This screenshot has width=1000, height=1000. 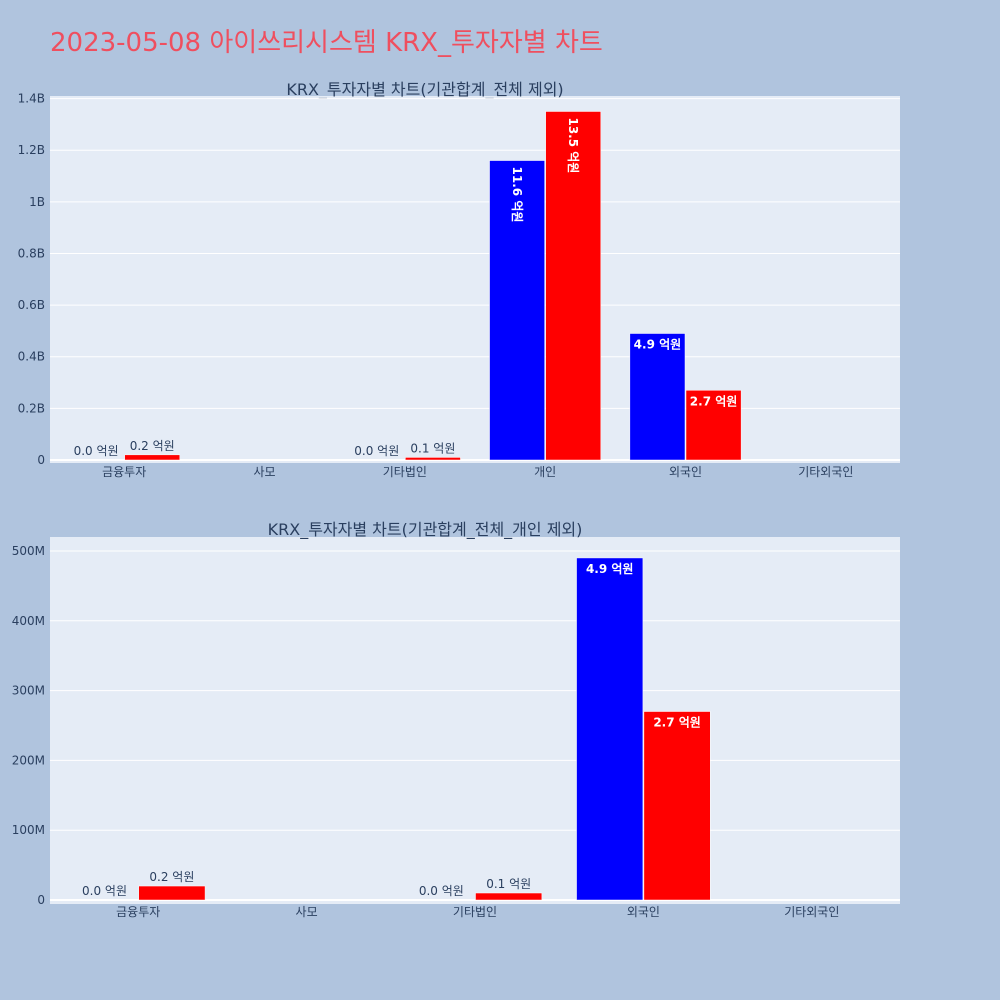 What do you see at coordinates (28, 621) in the screenshot?
I see `y-tick-label: 400M` at bounding box center [28, 621].